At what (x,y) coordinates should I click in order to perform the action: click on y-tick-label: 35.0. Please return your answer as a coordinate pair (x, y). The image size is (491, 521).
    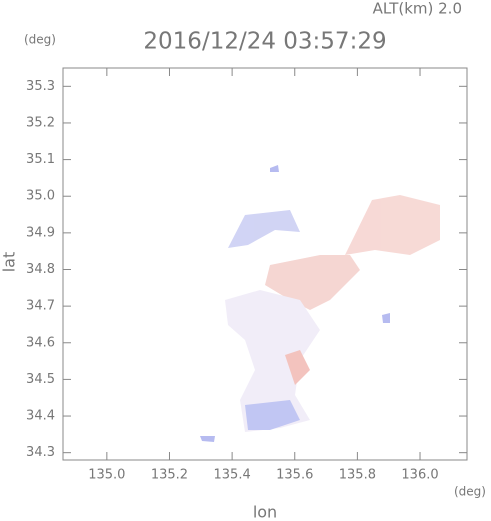
    Looking at the image, I should click on (40, 196).